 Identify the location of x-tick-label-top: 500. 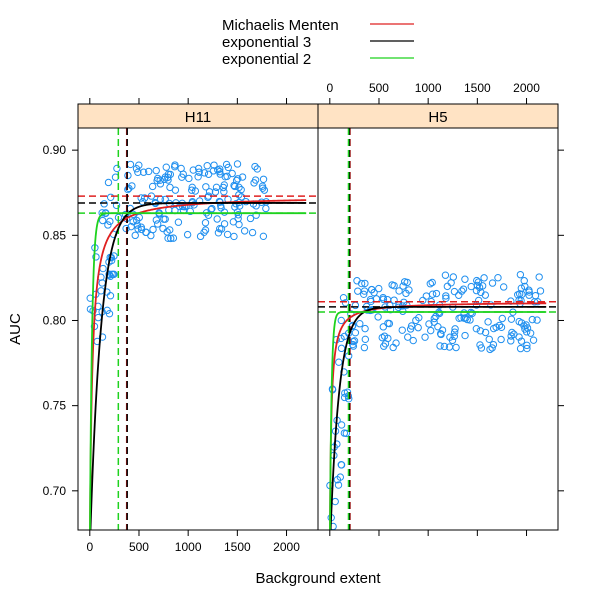
(379, 88).